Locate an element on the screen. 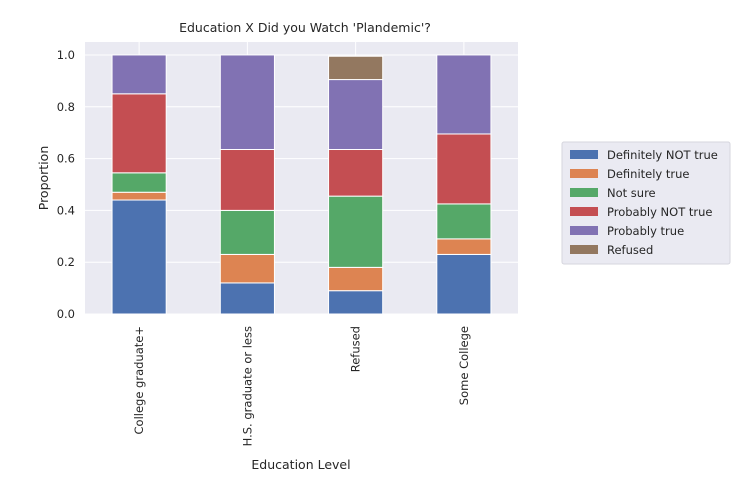  y-tick-label: 0.4 is located at coordinates (66, 210).